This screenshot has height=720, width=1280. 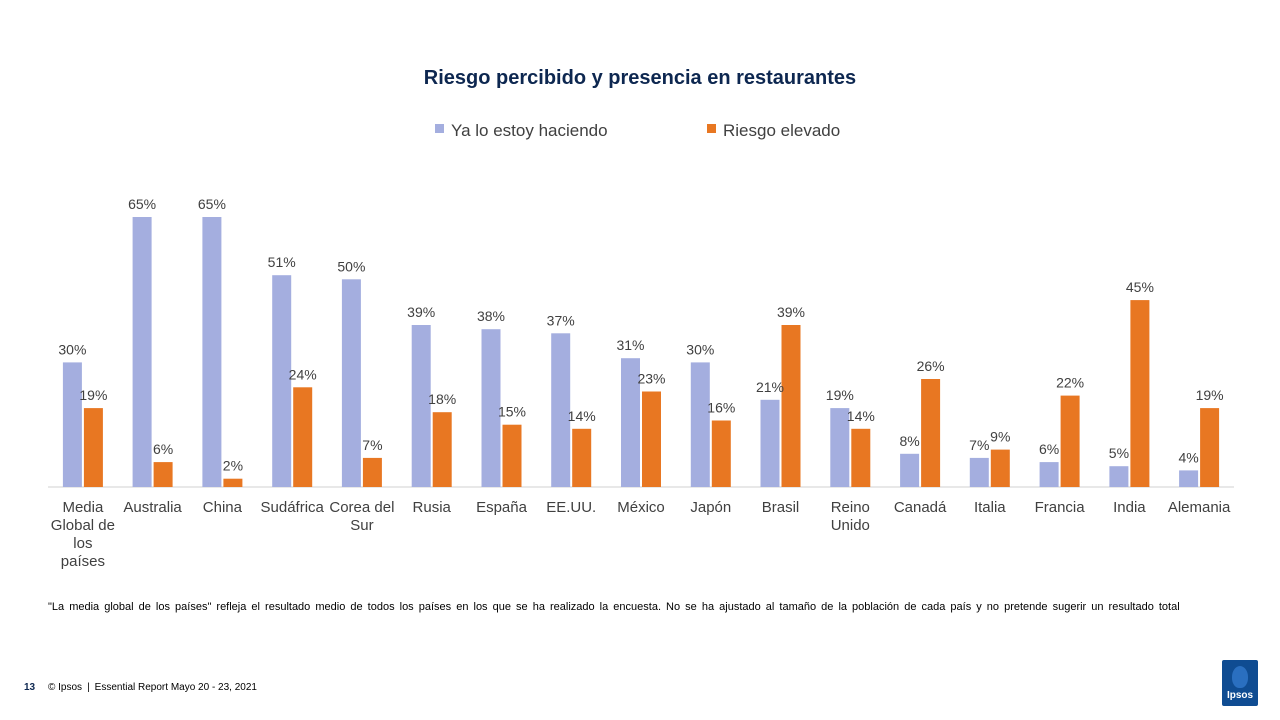 What do you see at coordinates (909, 441) in the screenshot?
I see `value-label-ya-12: 8%` at bounding box center [909, 441].